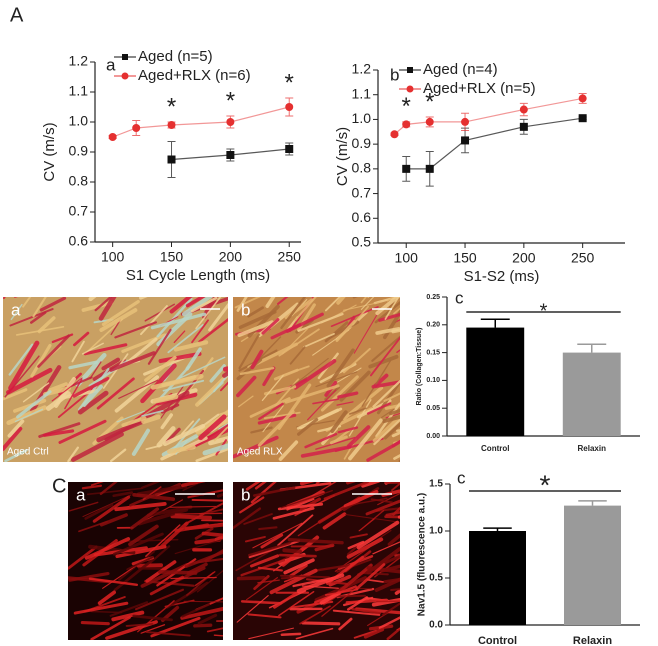 Image resolution: width=658 pixels, height=646 pixels. I want to click on x-axis-title: S1-S2 (ms), so click(502, 276).